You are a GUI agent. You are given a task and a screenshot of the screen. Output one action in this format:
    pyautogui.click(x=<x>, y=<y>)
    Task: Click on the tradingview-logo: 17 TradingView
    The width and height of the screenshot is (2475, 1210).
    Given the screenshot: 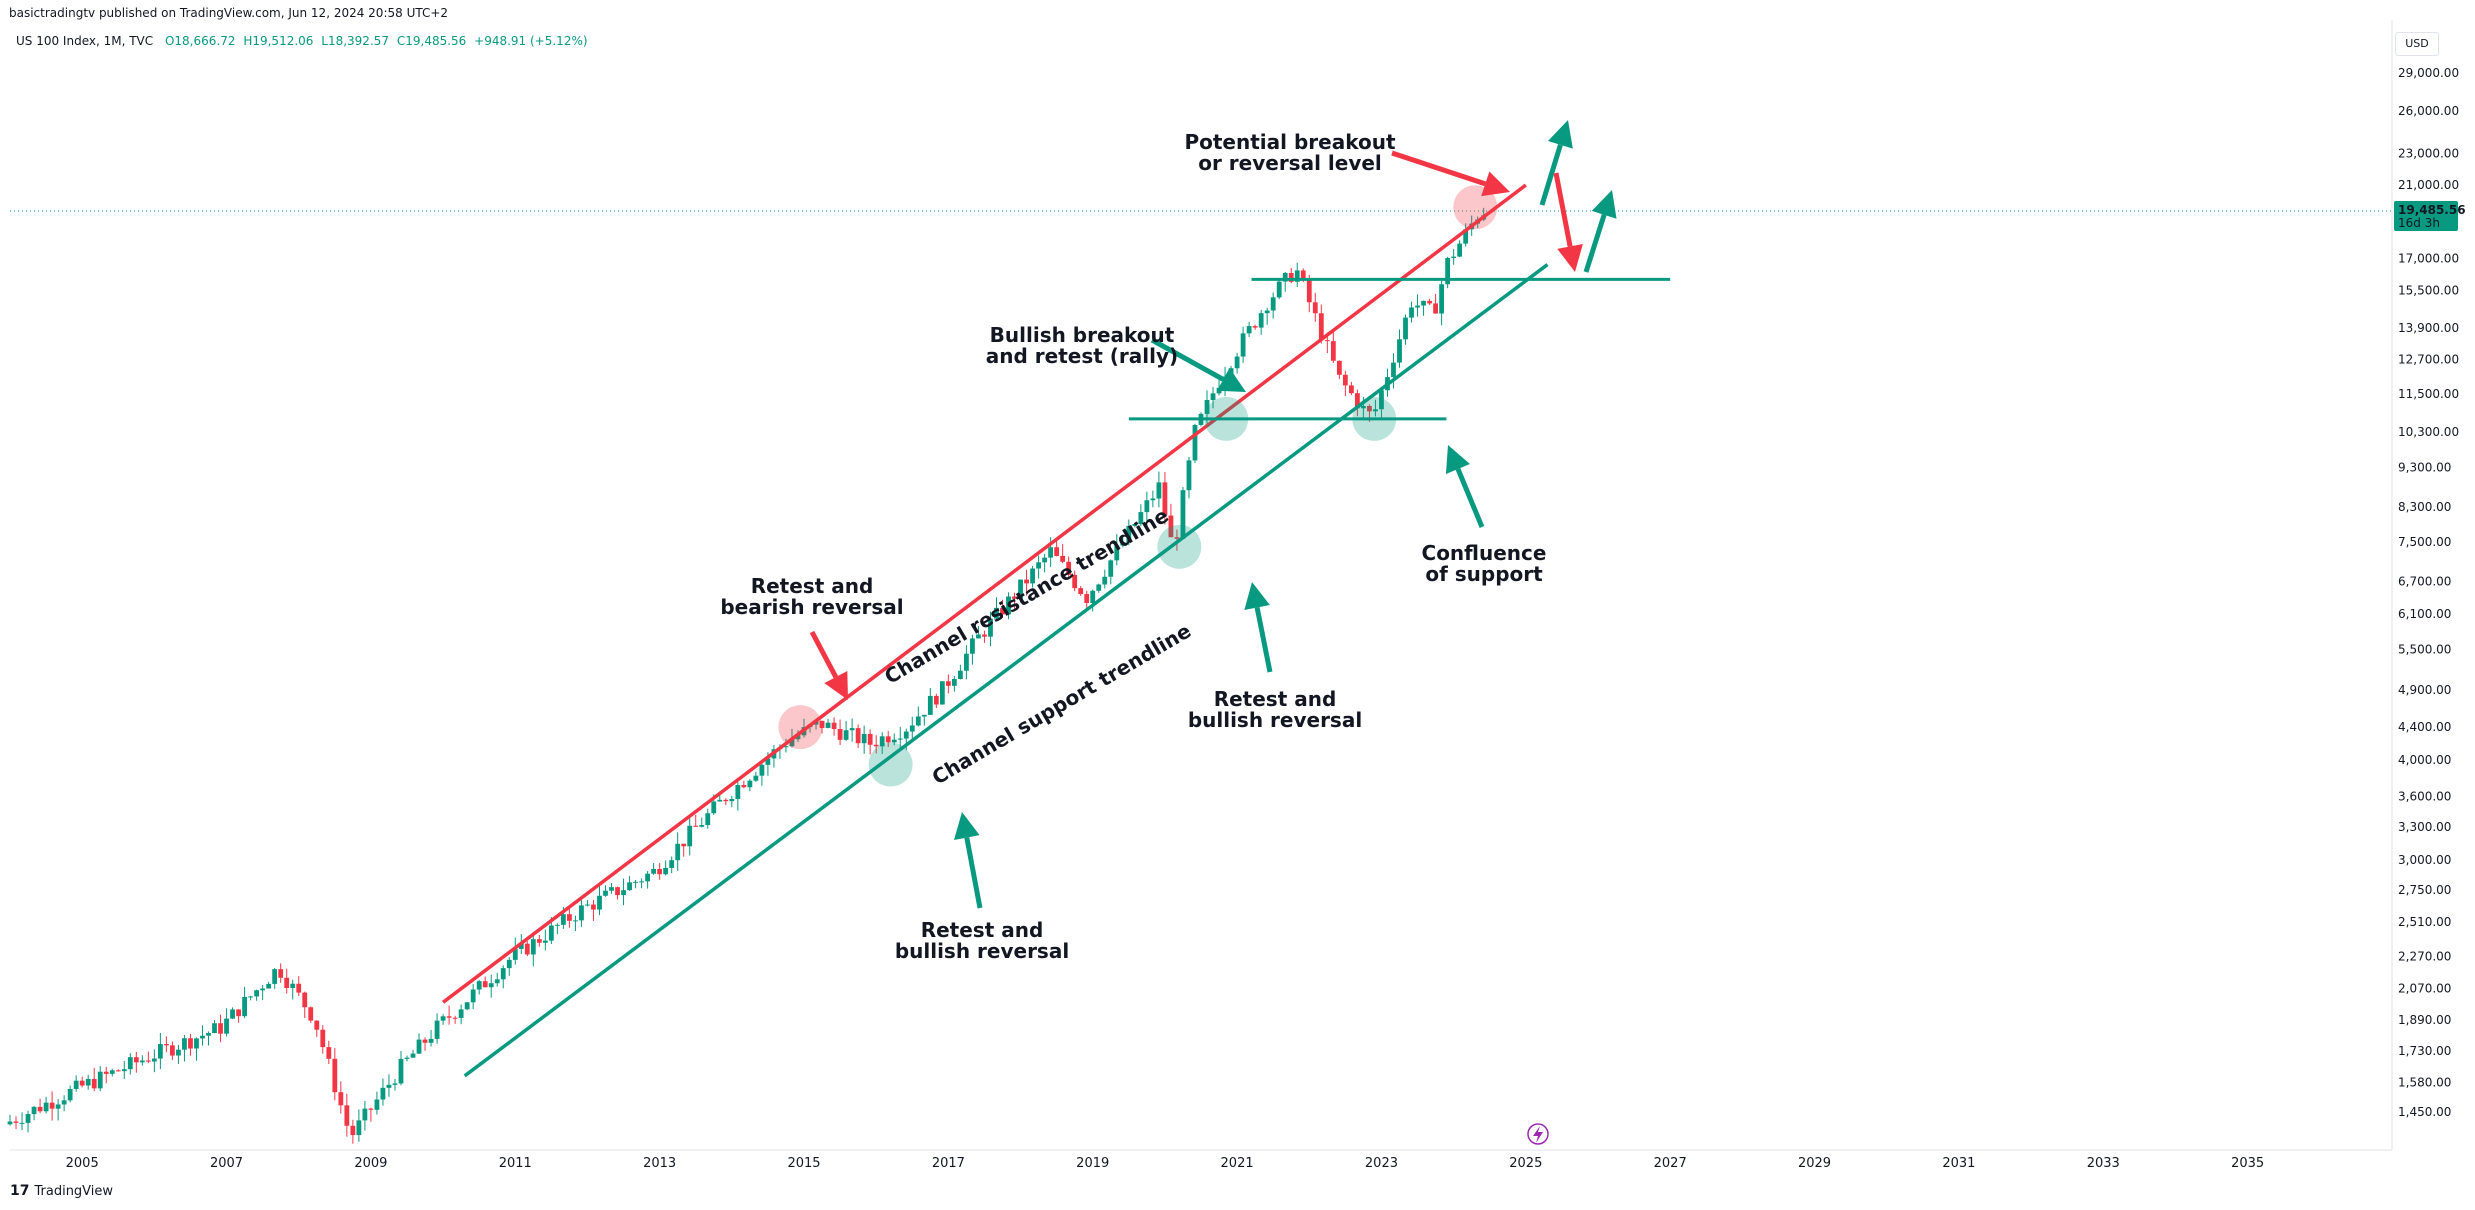 What is the action you would take?
    pyautogui.click(x=61, y=1191)
    